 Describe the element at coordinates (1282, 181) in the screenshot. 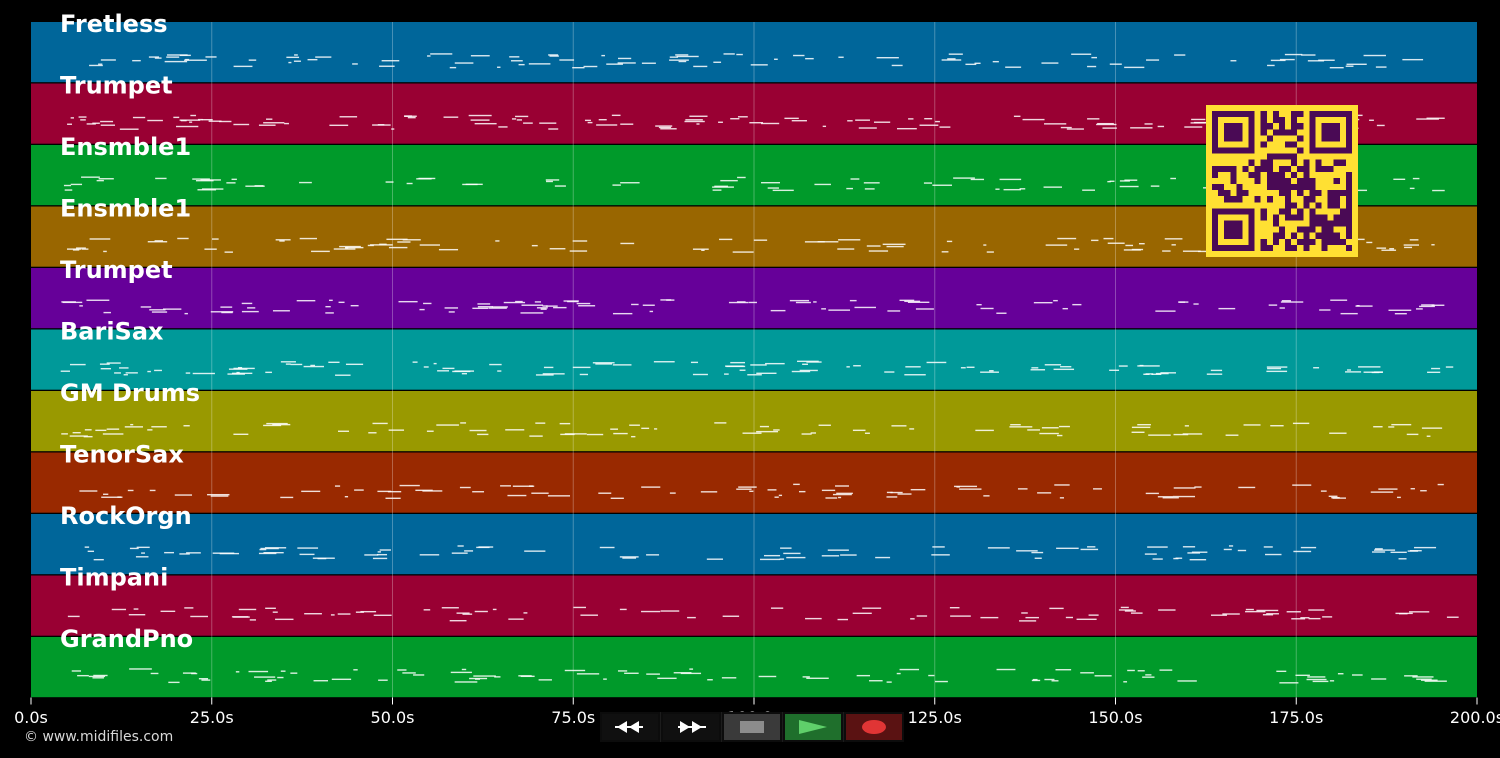

I see `qr-code` at that location.